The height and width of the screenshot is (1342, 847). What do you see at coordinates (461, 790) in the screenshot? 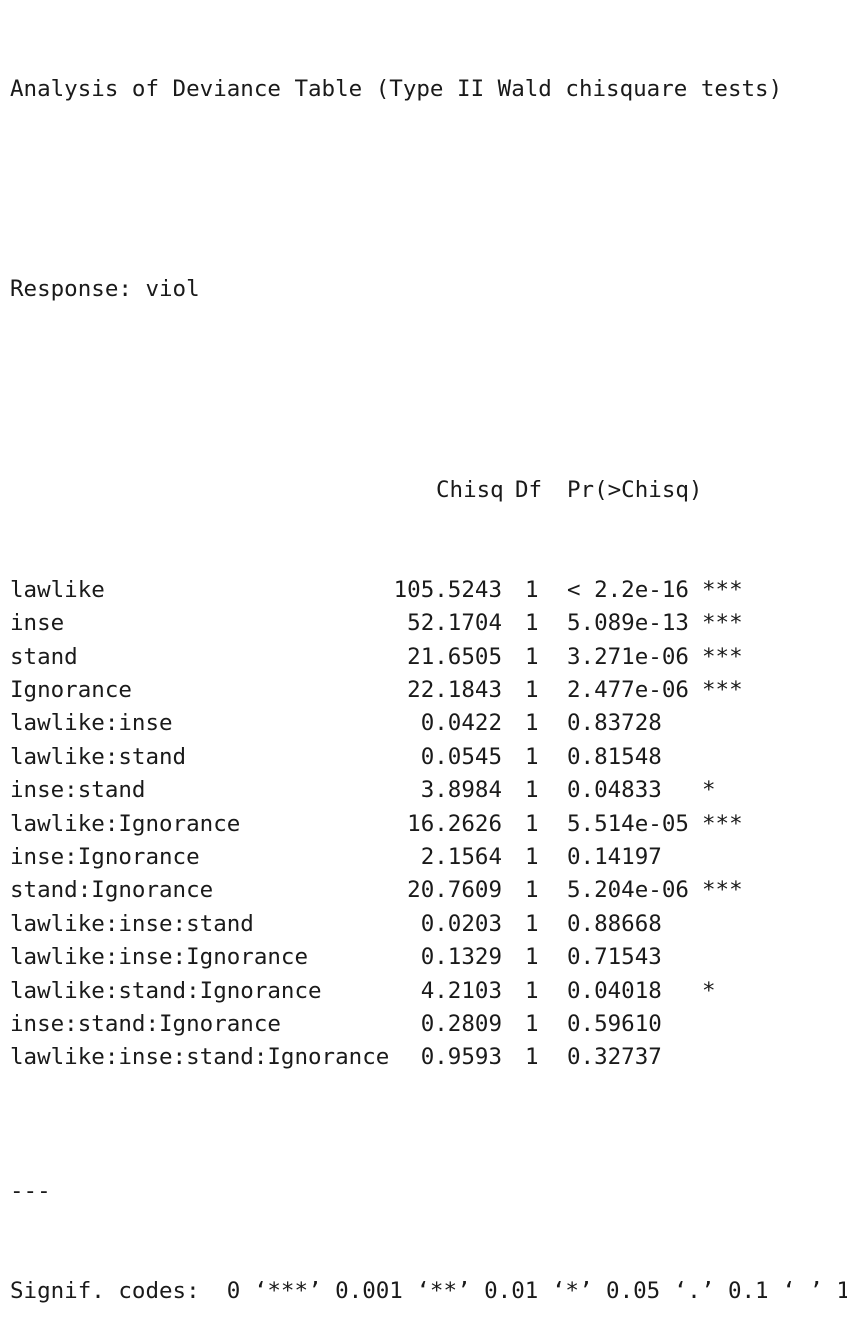
I see `row-chisq: 3.8984` at bounding box center [461, 790].